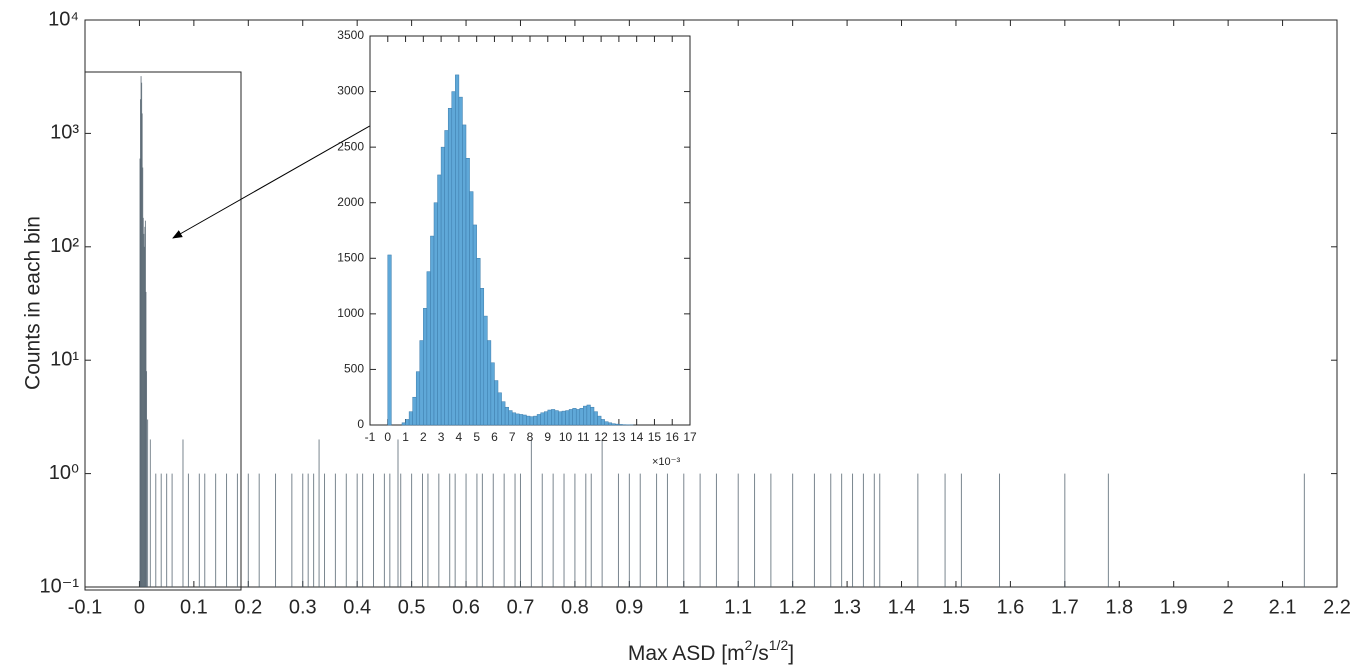  Describe the element at coordinates (521, 607) in the screenshot. I see `x-tick-label: 0.7` at that location.